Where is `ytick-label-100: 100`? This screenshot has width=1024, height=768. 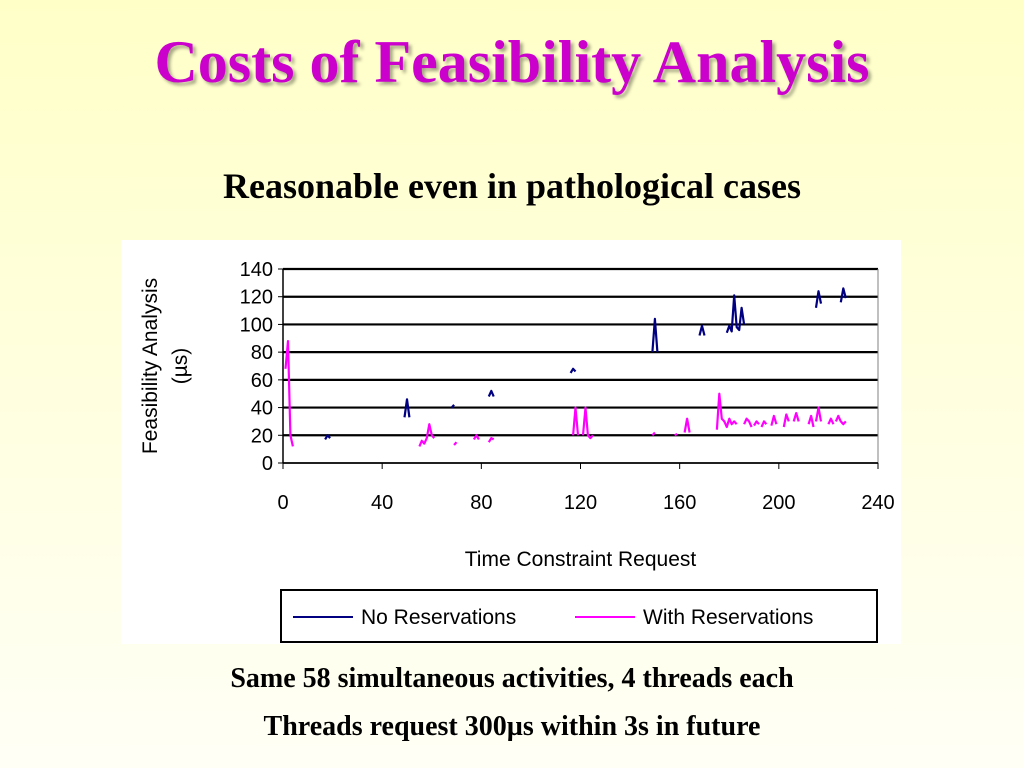 ytick-label-100: 100 is located at coordinates (256, 325).